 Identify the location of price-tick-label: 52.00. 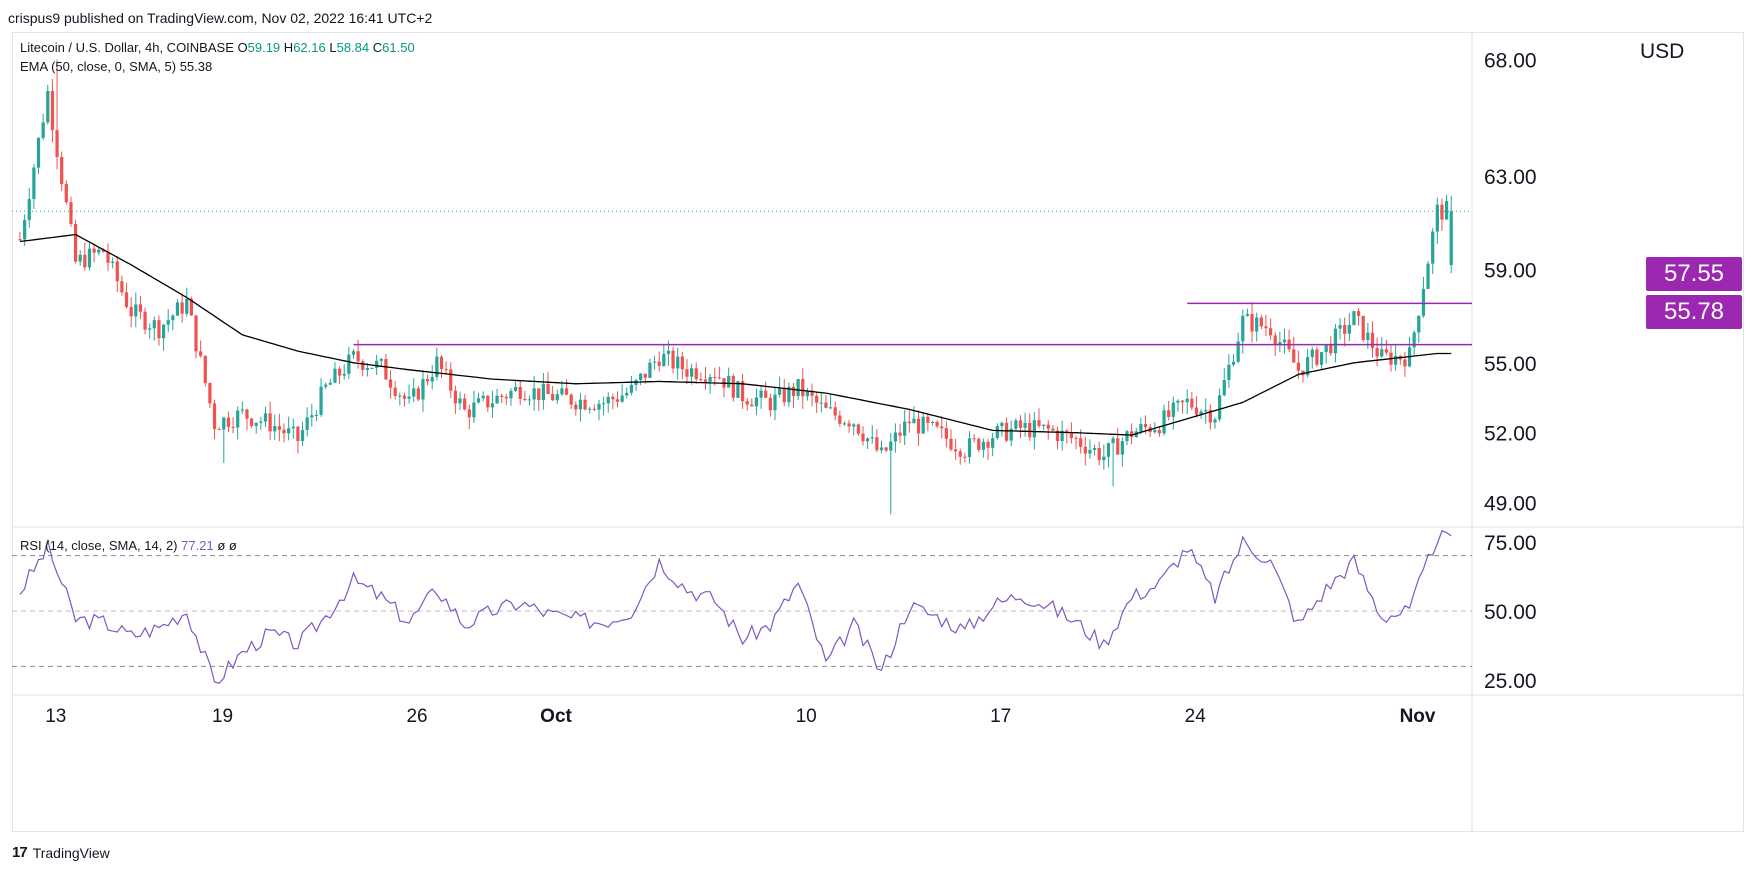
(1510, 434).